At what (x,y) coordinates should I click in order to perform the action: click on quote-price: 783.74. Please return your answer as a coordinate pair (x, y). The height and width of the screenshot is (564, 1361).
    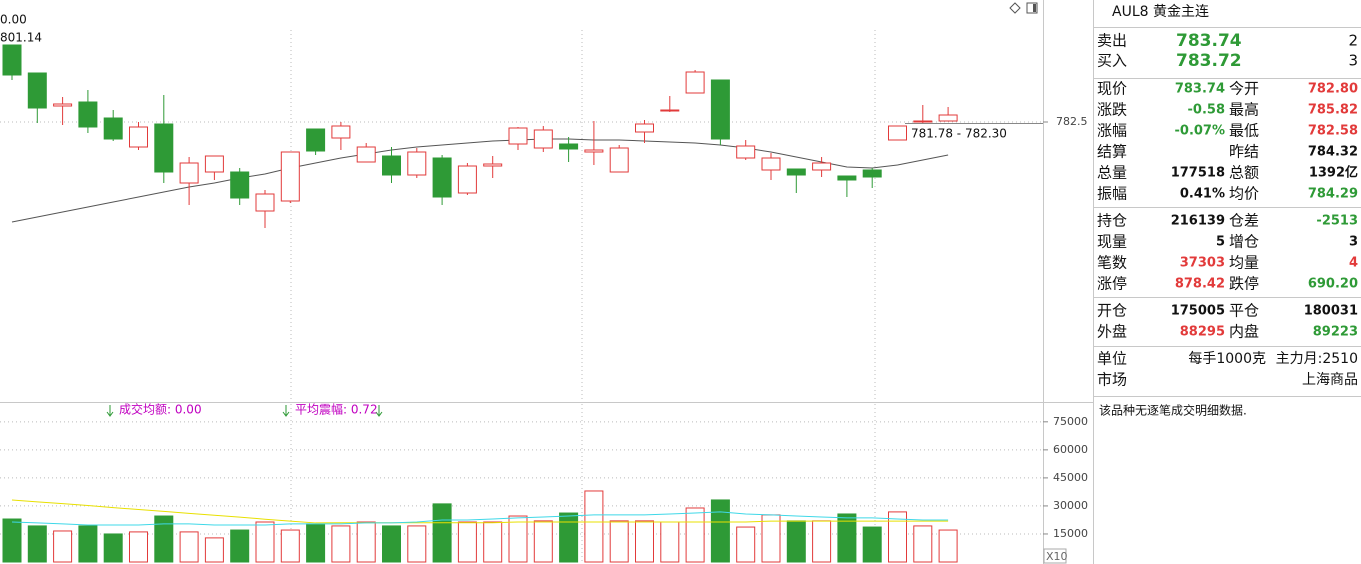
    Looking at the image, I should click on (1209, 41).